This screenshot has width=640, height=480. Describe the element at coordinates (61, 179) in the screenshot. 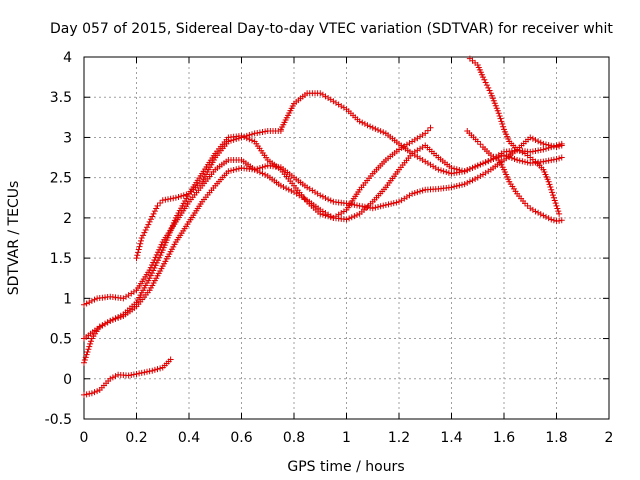

I see `y-tick-label: 2.5` at that location.